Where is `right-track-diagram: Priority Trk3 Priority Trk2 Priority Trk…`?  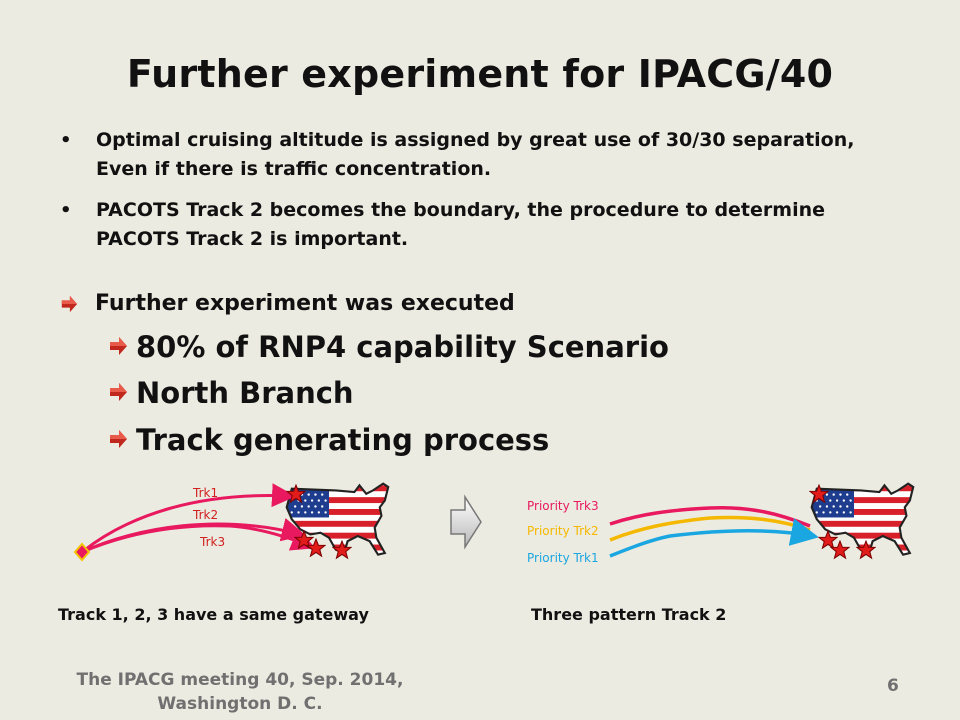
right-track-diagram: Priority Trk3 Priority Trk2 Priority Trk… is located at coordinates (723, 519).